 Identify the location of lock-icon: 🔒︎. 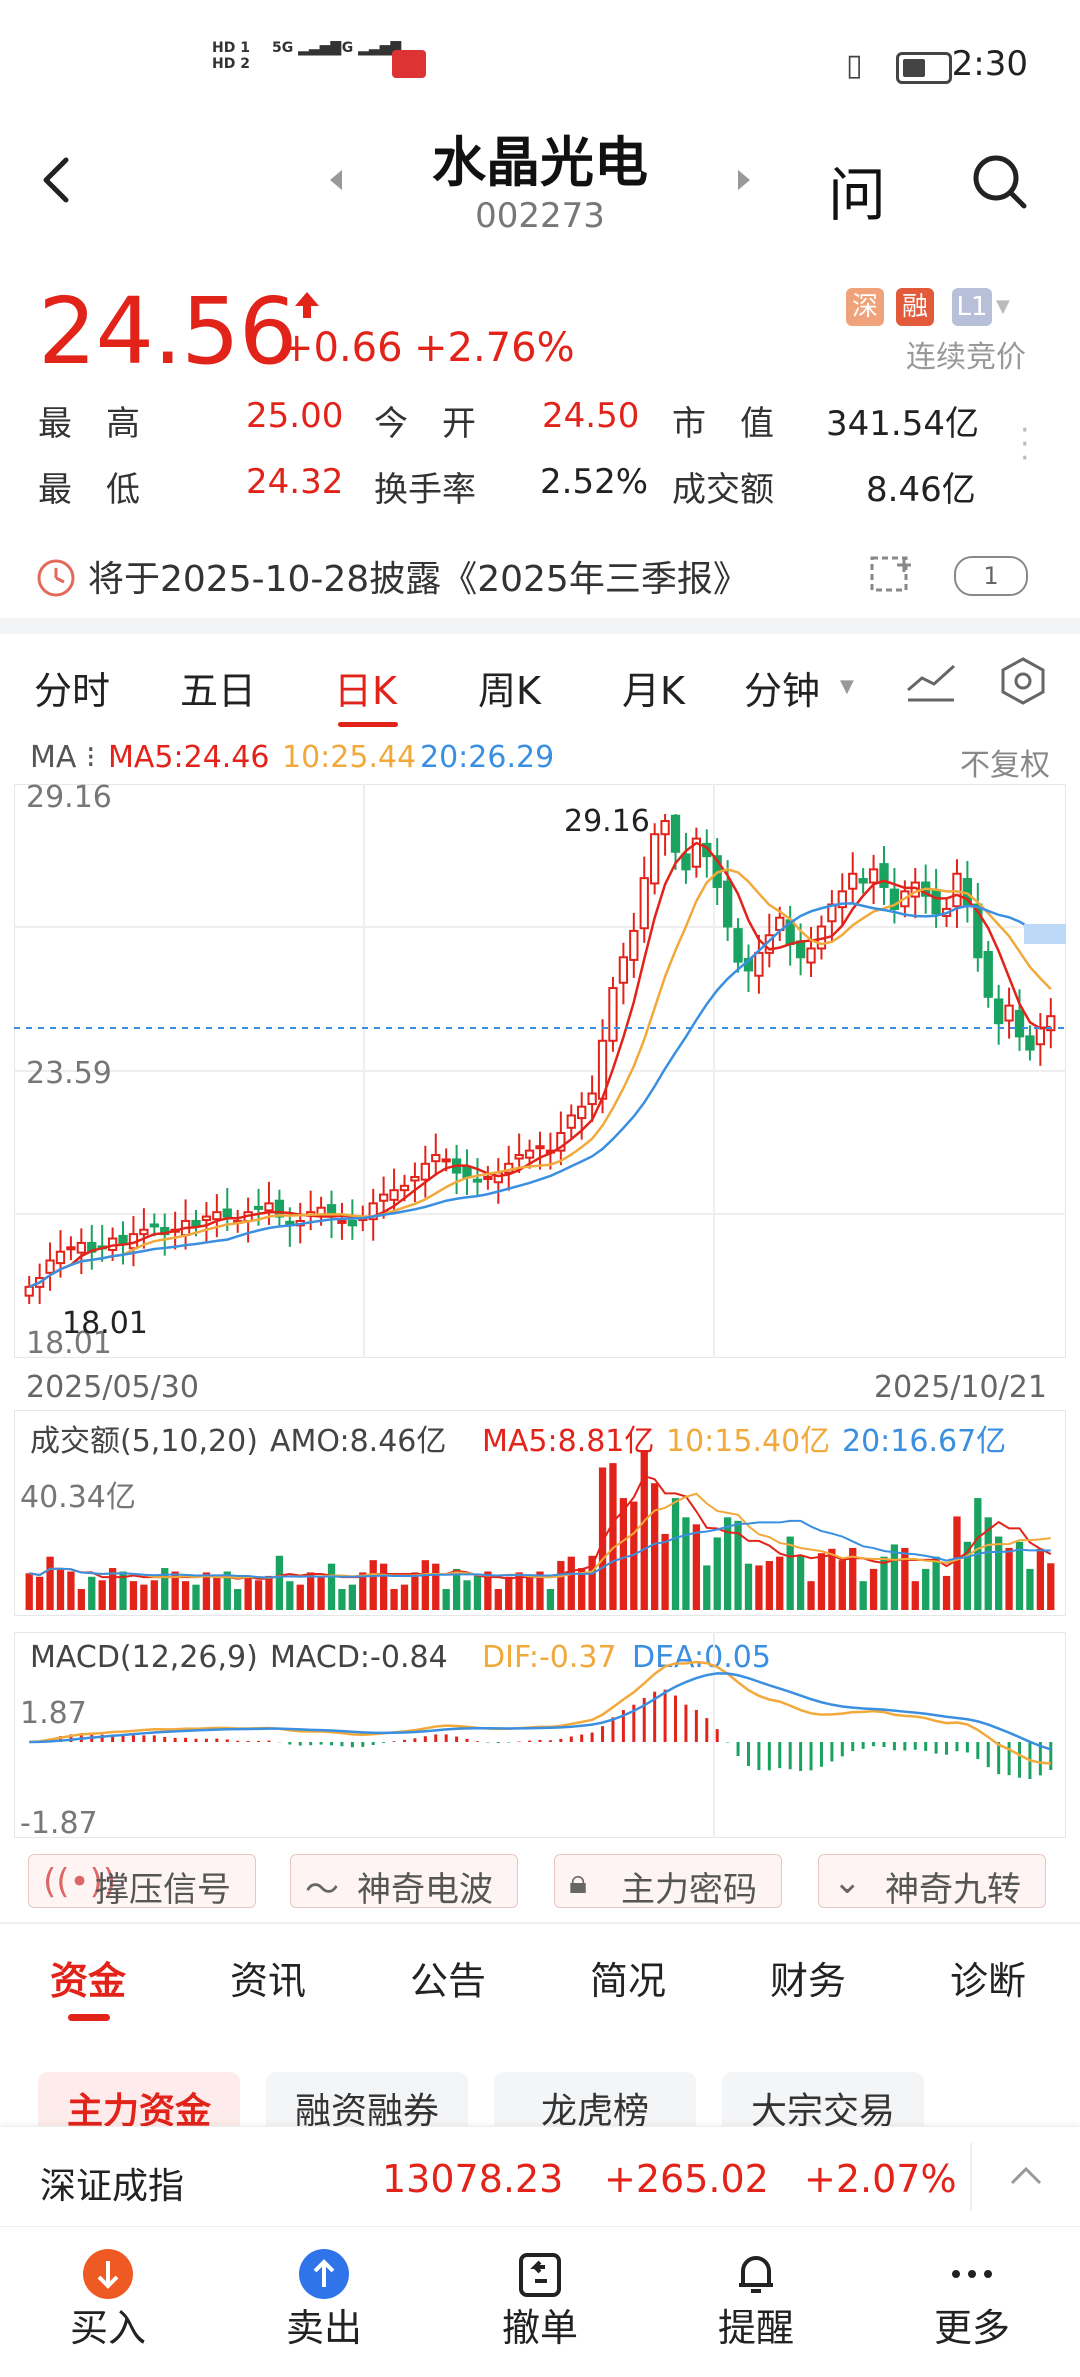
(578, 1882).